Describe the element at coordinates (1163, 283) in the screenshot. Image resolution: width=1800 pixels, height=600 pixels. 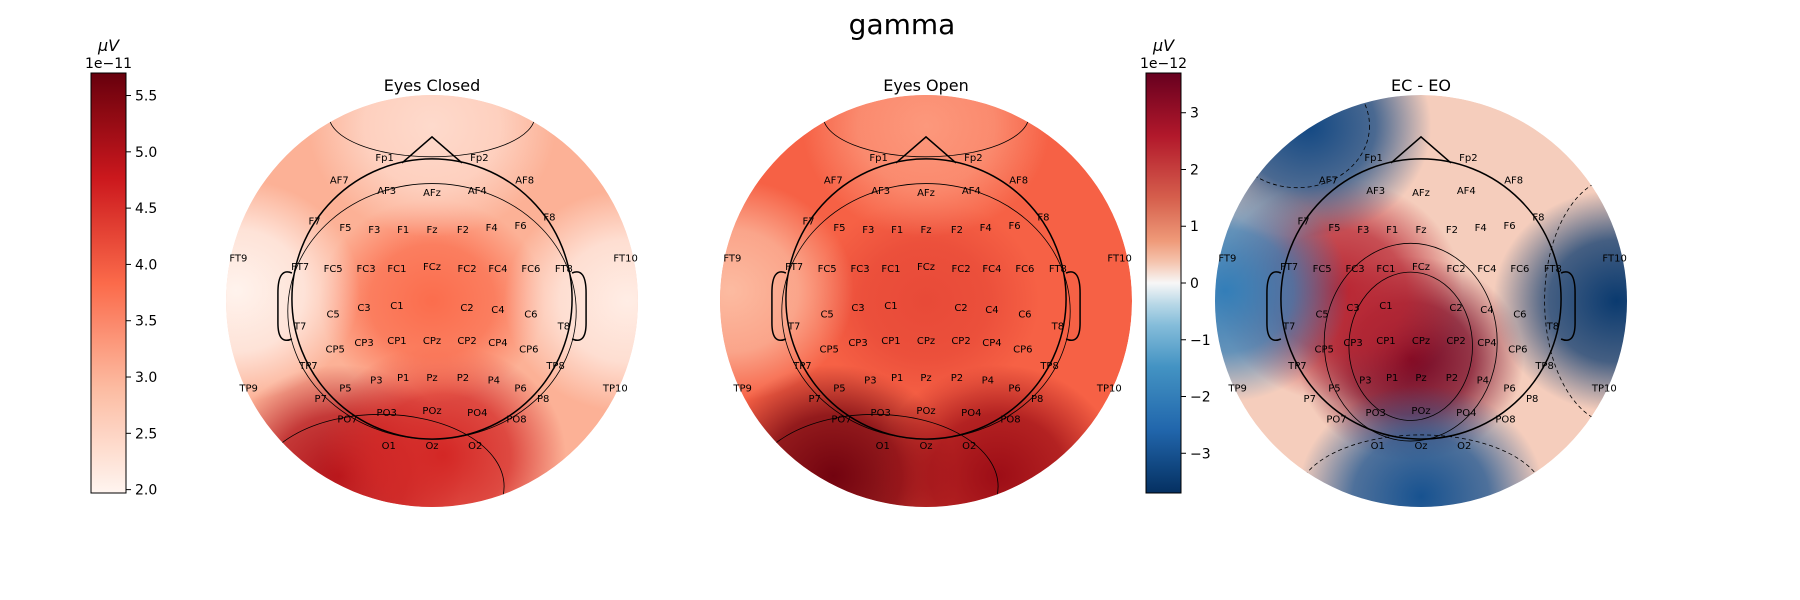
I see `colorbar-right-bar` at that location.